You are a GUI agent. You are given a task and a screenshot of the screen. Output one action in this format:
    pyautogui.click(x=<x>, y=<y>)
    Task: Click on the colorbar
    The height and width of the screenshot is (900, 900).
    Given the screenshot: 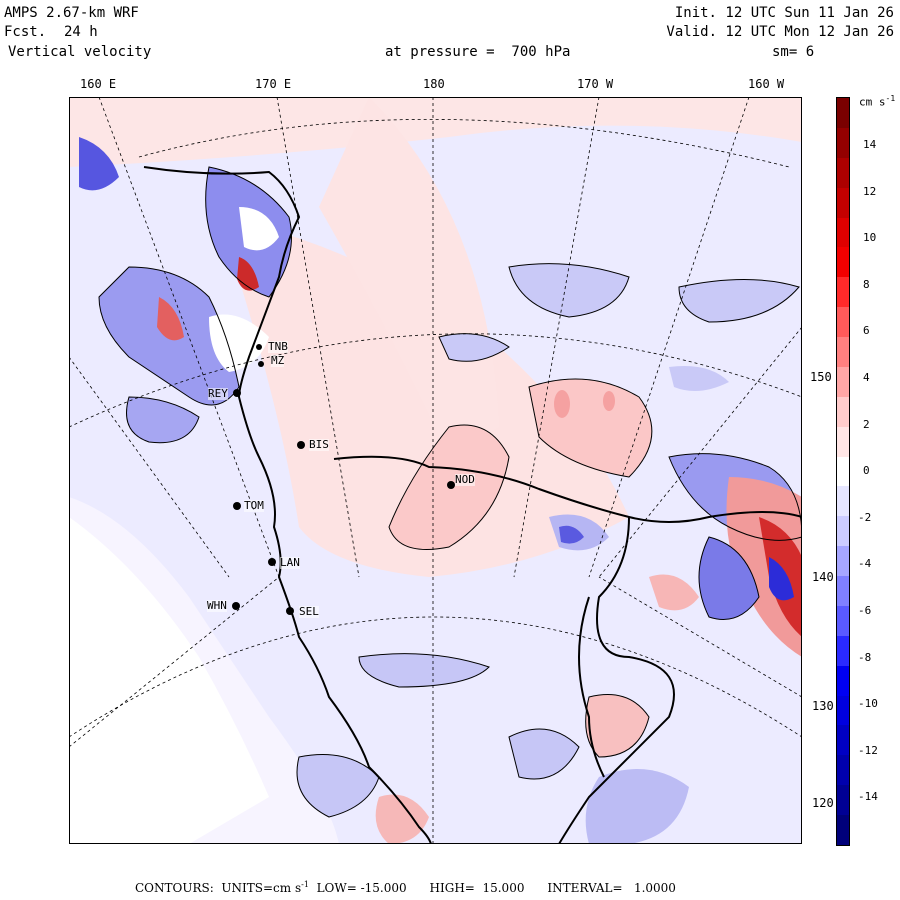 What is the action you would take?
    pyautogui.click(x=843, y=471)
    